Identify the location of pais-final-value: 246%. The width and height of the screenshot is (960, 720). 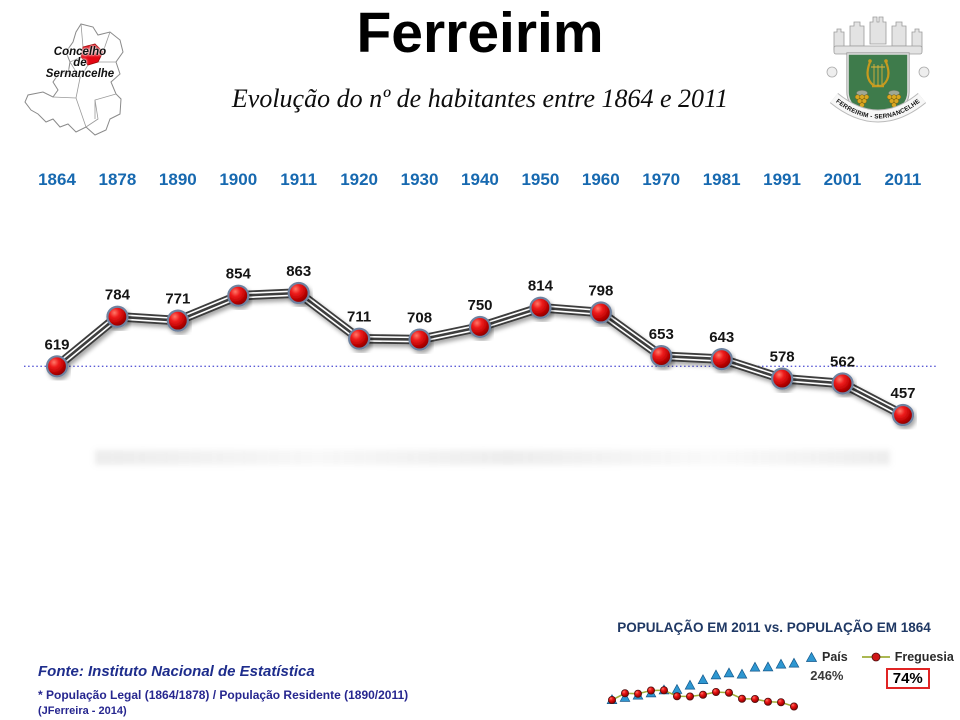
(827, 675).